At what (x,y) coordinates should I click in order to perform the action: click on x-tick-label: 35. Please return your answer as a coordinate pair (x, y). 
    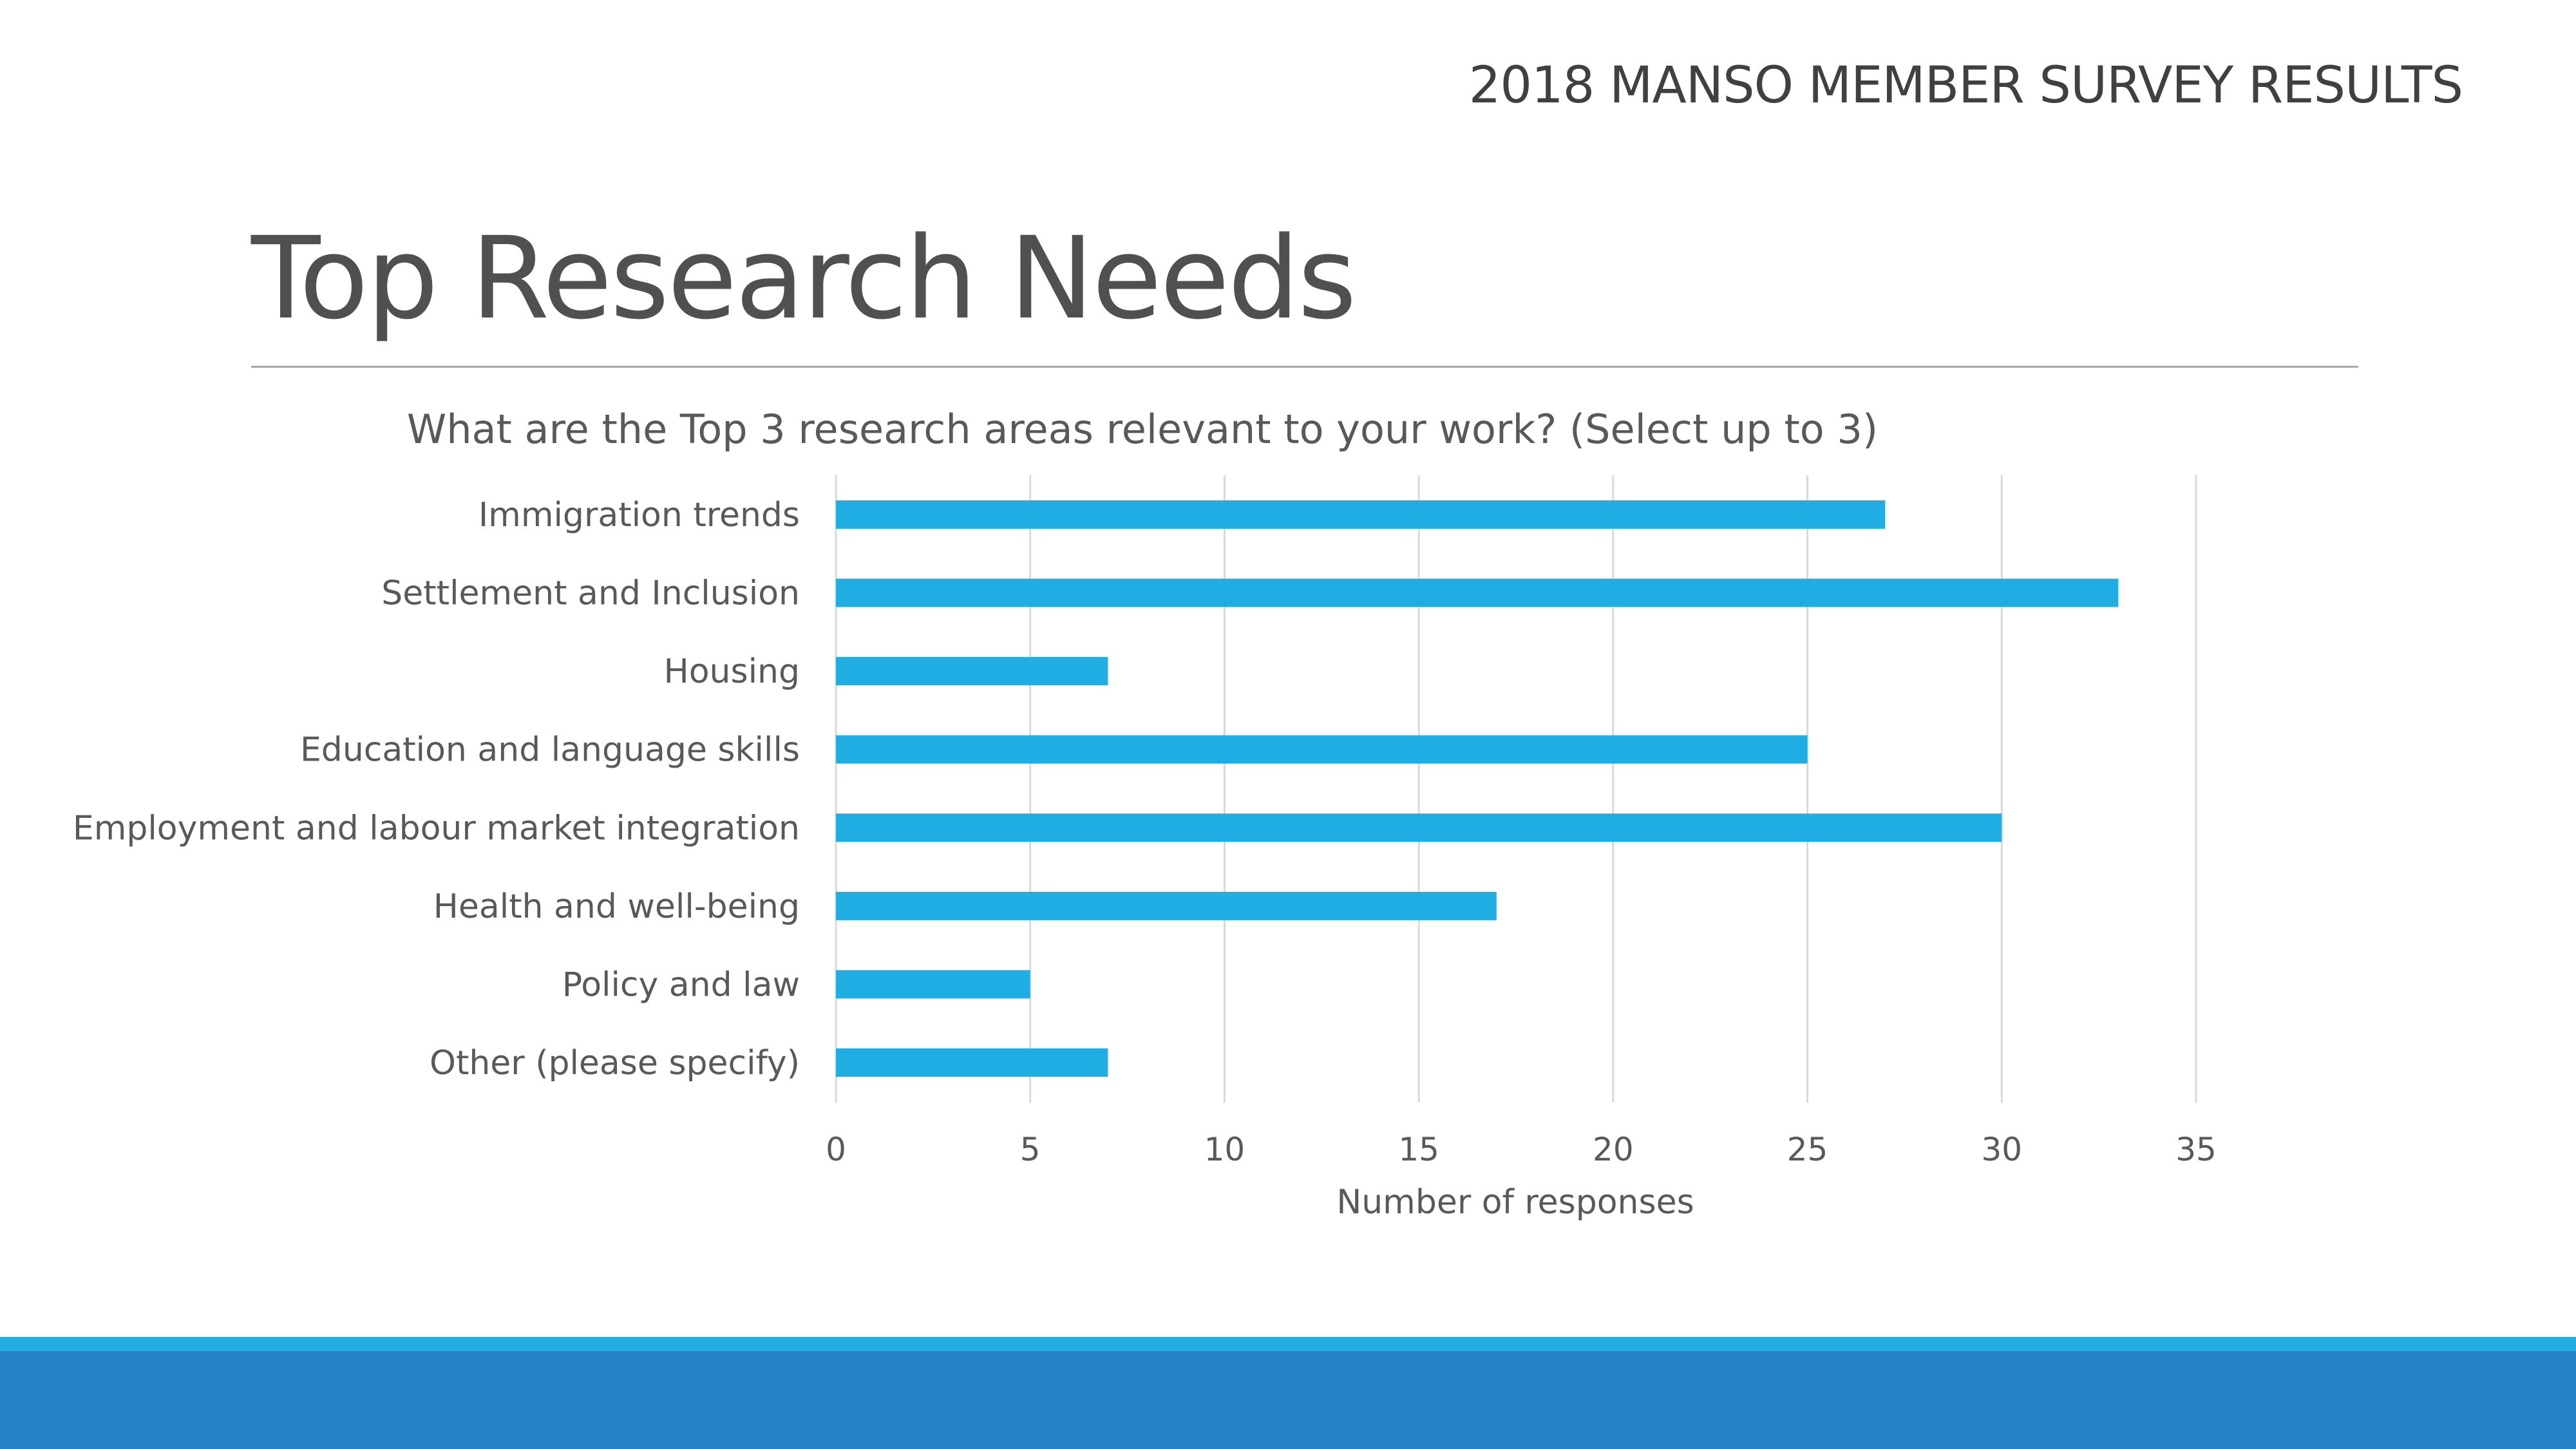
    Looking at the image, I should click on (2196, 1149).